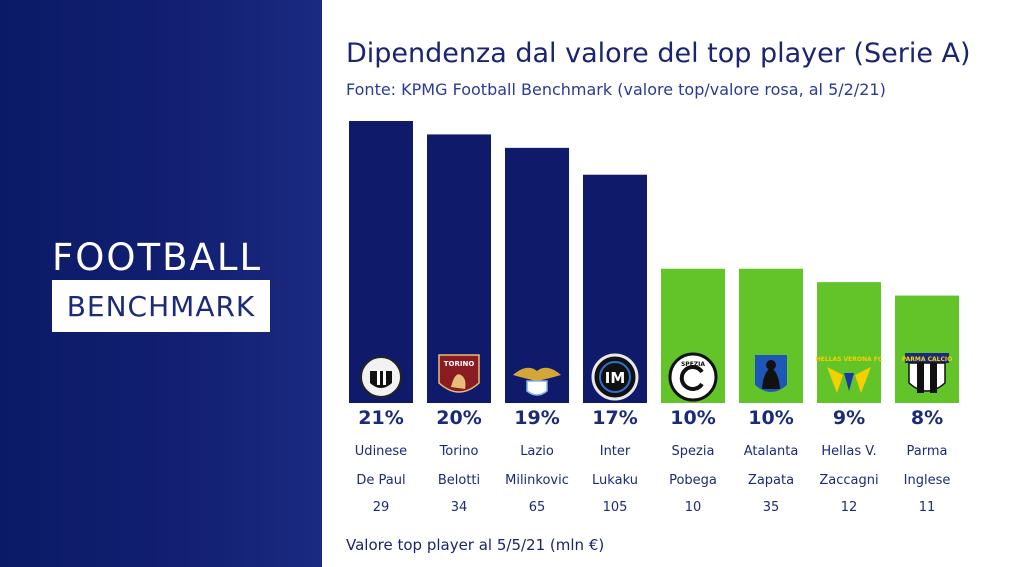 The height and width of the screenshot is (567, 1024). What do you see at coordinates (459, 507) in the screenshot?
I see `player-value-label: 34` at bounding box center [459, 507].